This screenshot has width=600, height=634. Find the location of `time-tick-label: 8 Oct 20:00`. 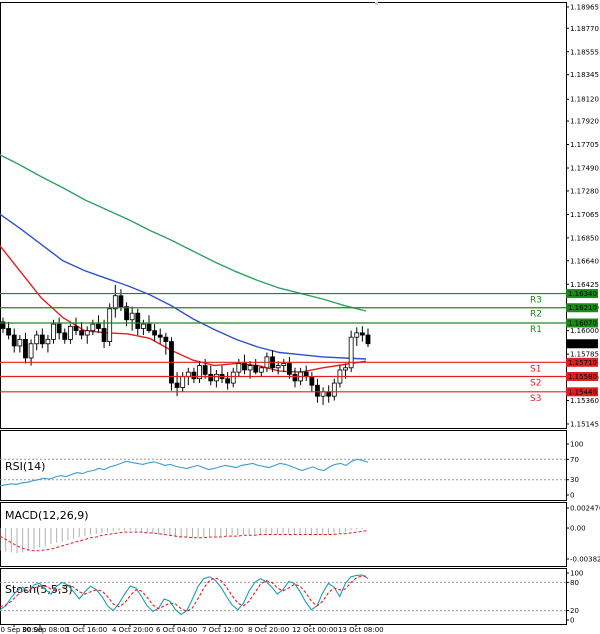

time-tick-label: 8 Oct 20:00 is located at coordinates (268, 630).